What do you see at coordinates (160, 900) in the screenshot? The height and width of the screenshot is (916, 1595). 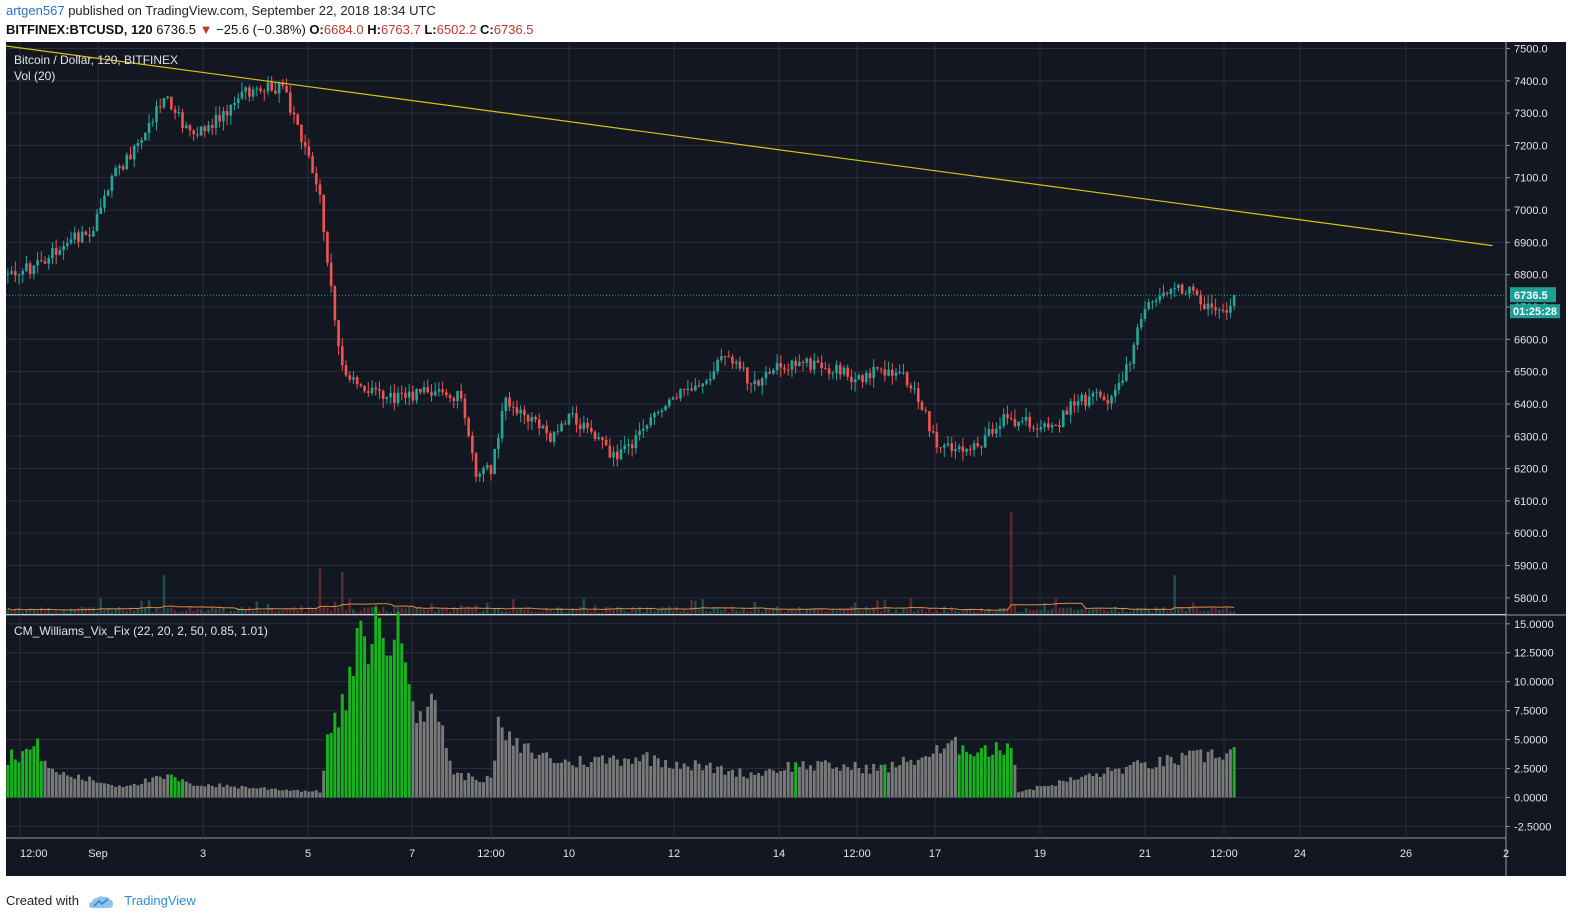 I see `tradingview-link: TradingView` at bounding box center [160, 900].